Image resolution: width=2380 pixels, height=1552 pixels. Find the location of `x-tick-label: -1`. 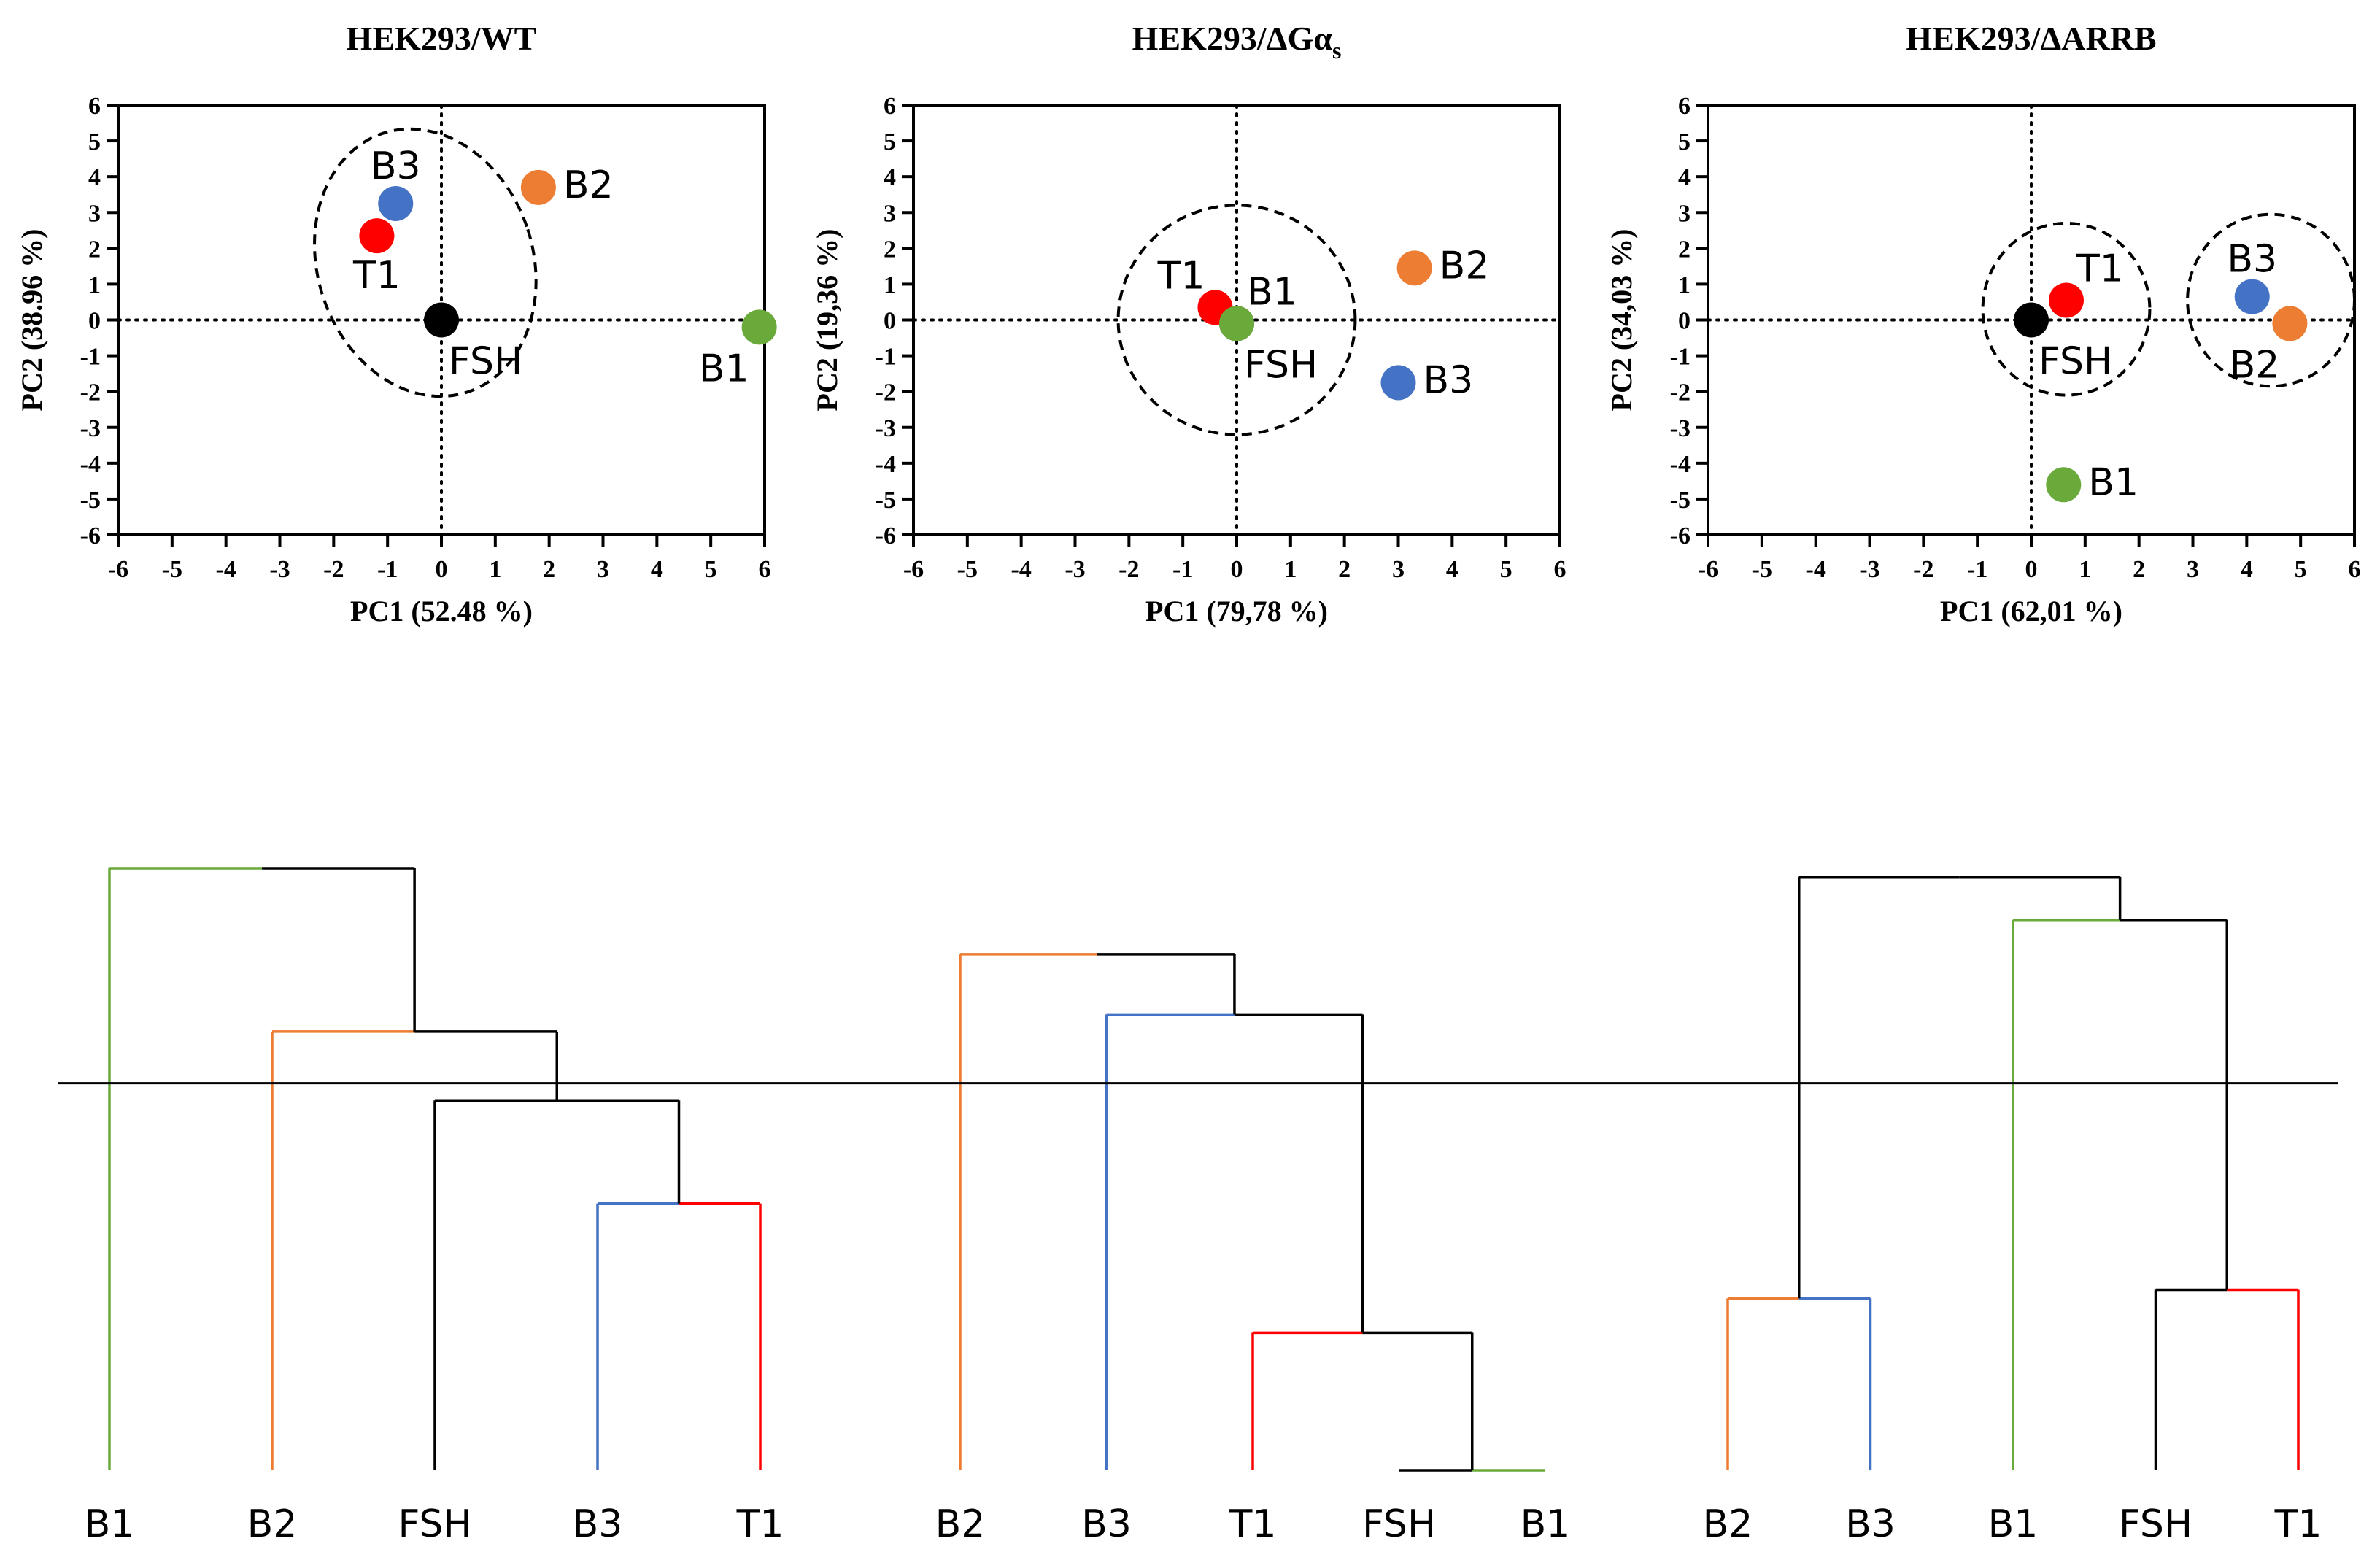

x-tick-label: -1 is located at coordinates (1977, 569).